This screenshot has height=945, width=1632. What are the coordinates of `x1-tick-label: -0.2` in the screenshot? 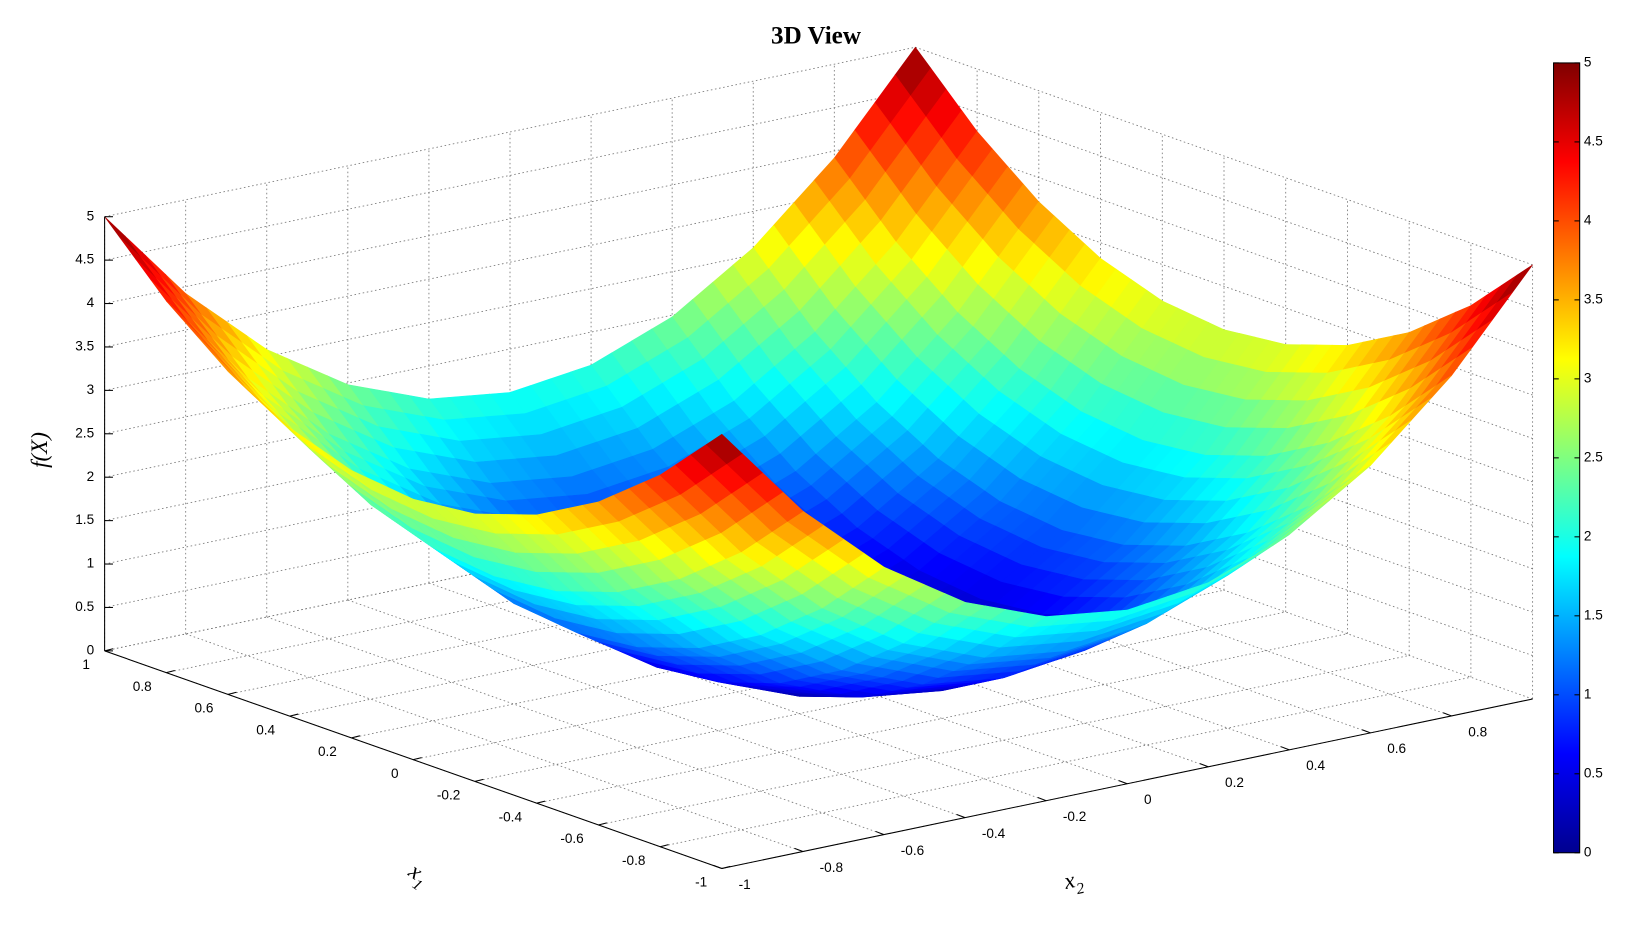 It's located at (448, 795).